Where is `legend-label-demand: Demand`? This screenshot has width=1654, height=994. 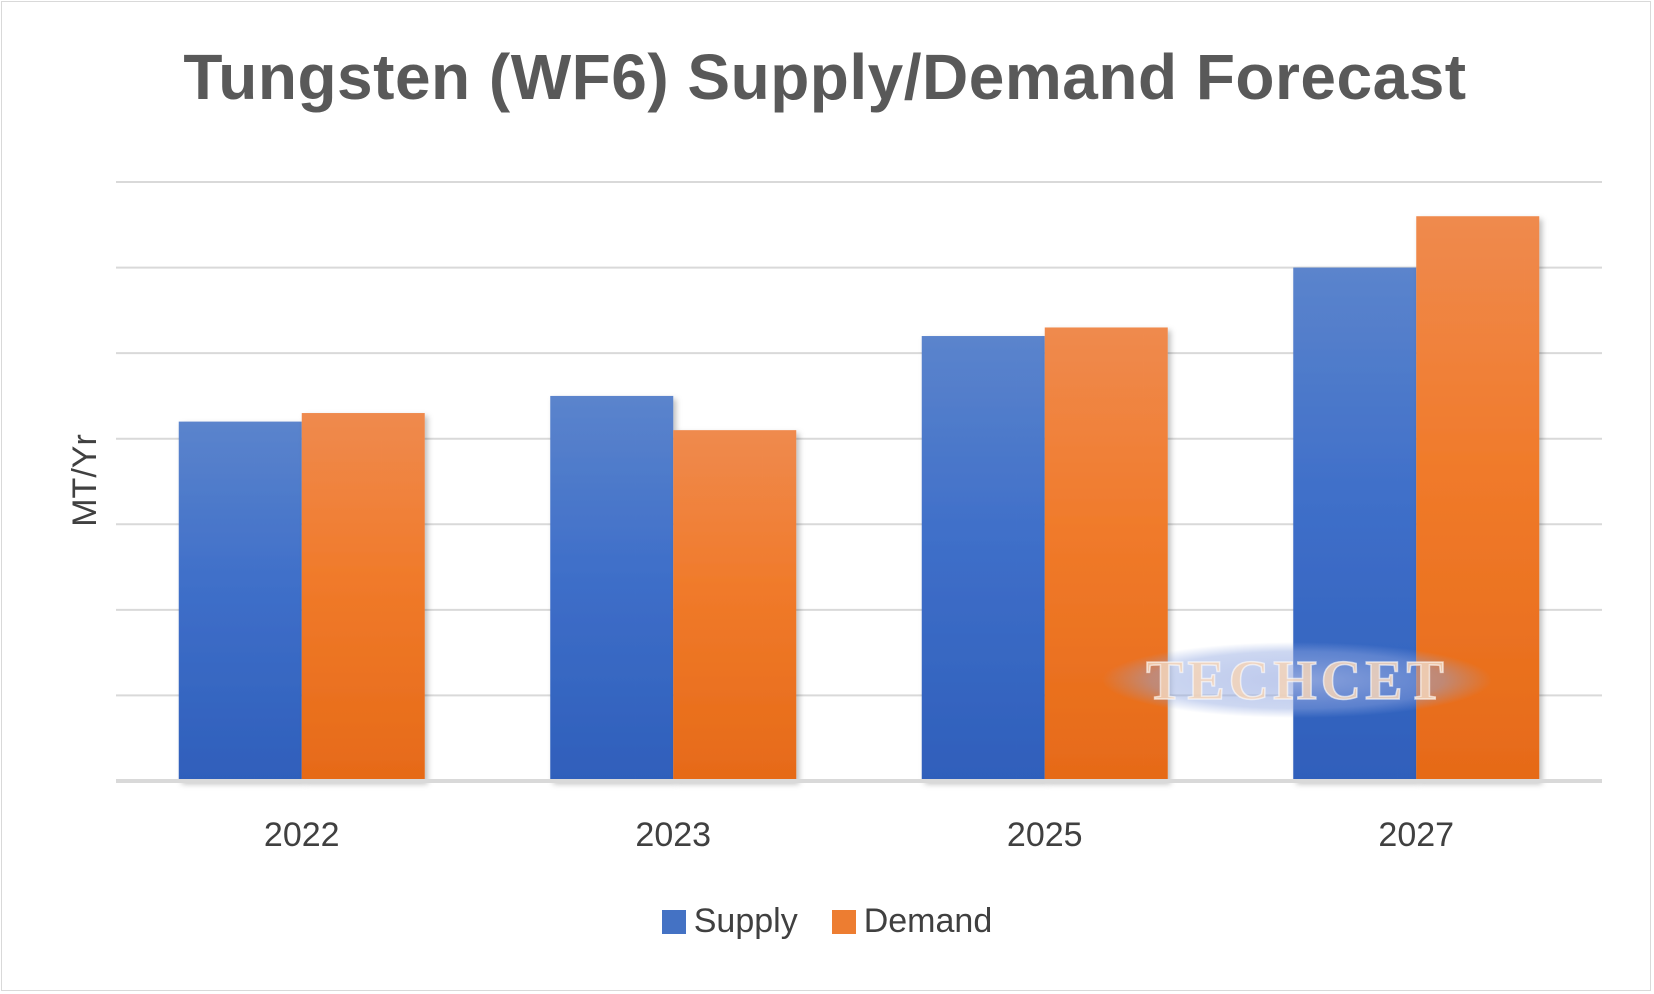
legend-label-demand: Demand is located at coordinates (928, 921).